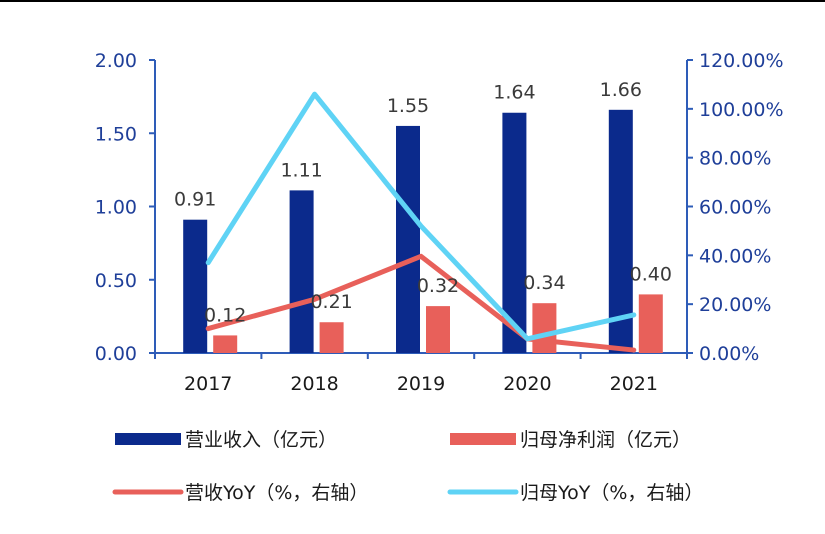 The height and width of the screenshot is (534, 825). I want to click on top-border, so click(412, 1).